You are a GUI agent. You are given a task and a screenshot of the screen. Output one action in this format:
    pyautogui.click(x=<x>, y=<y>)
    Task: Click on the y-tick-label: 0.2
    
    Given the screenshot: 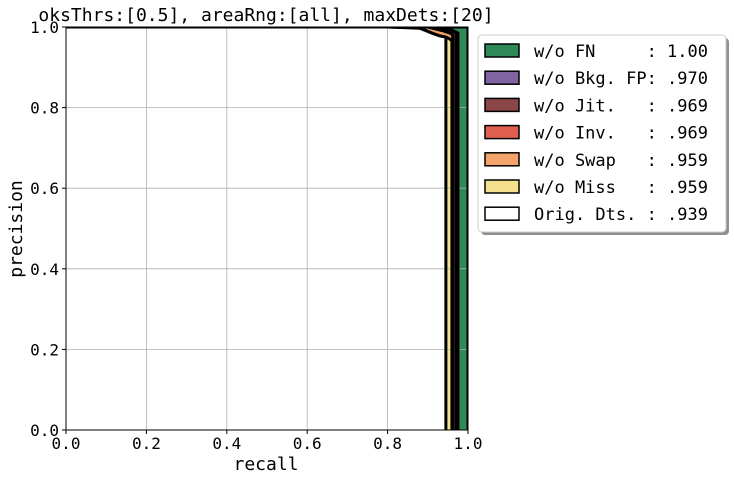 What is the action you would take?
    pyautogui.click(x=44, y=349)
    